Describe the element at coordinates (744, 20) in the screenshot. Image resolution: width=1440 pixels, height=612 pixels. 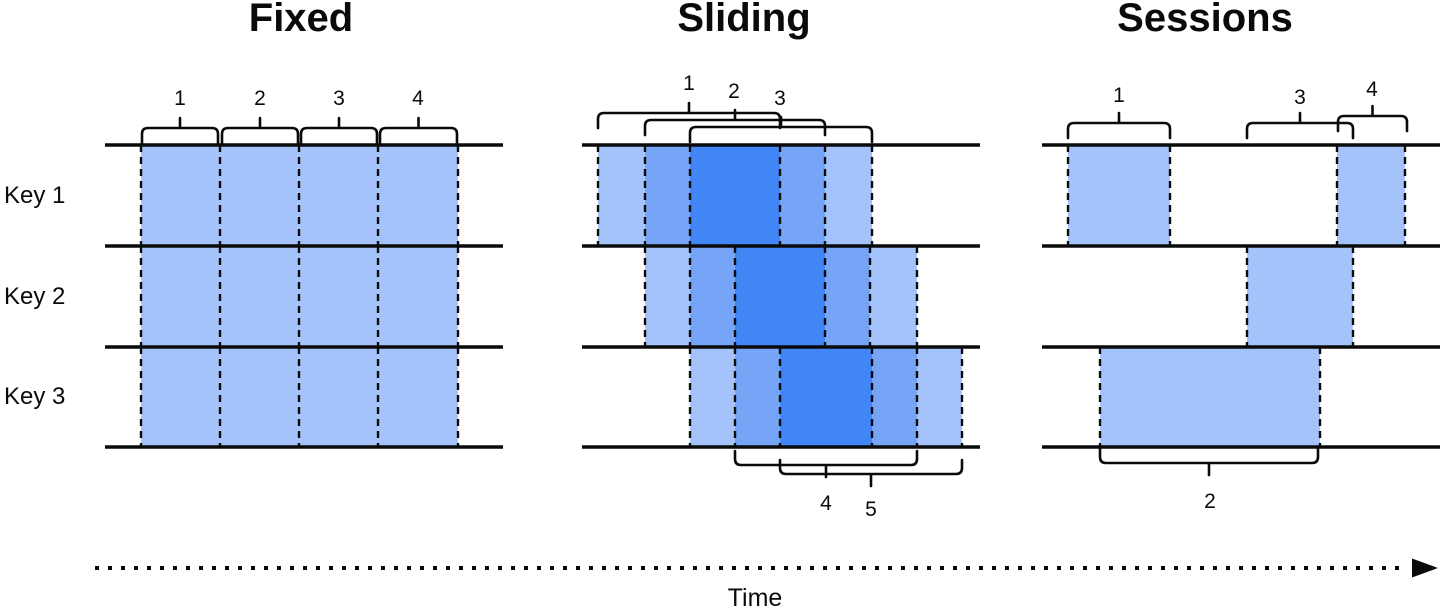
I see `panel-title-sliding: Sliding` at that location.